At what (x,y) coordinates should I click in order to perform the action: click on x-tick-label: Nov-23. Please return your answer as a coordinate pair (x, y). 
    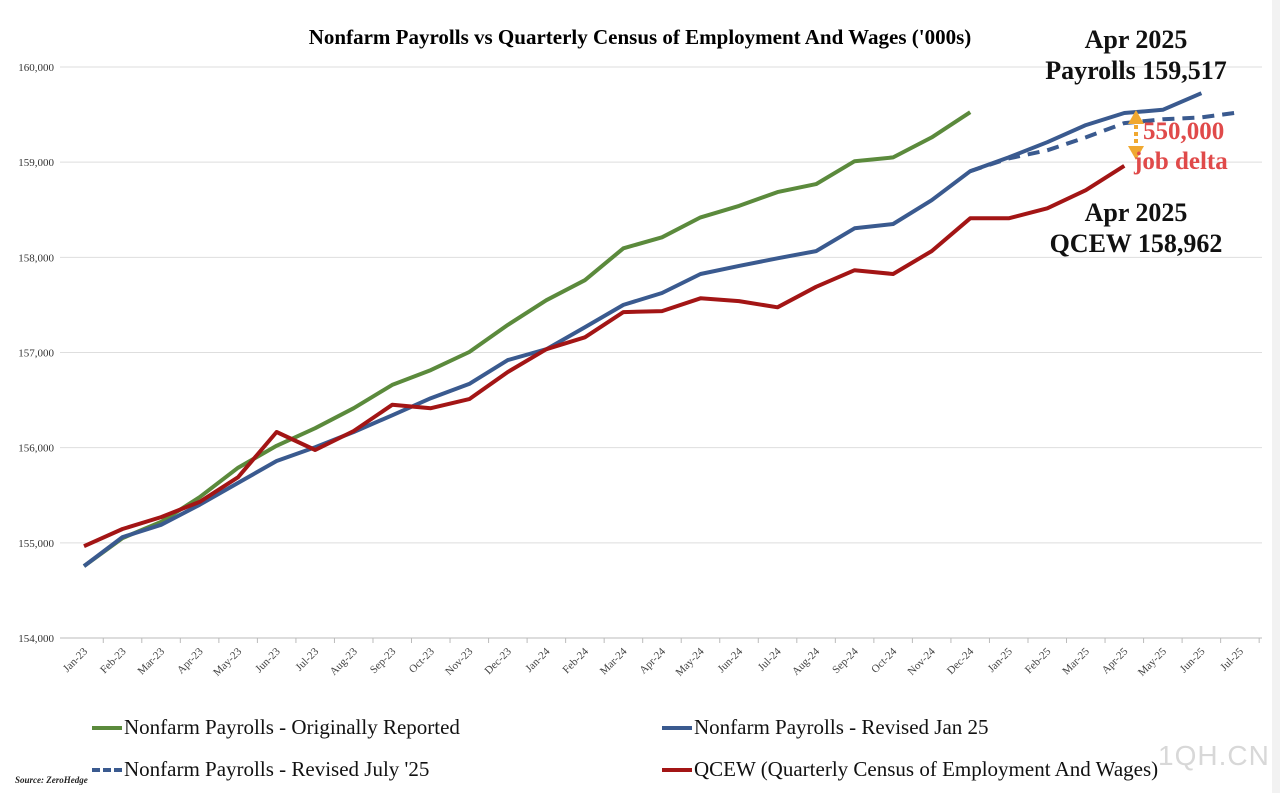
    Looking at the image, I should click on (459, 661).